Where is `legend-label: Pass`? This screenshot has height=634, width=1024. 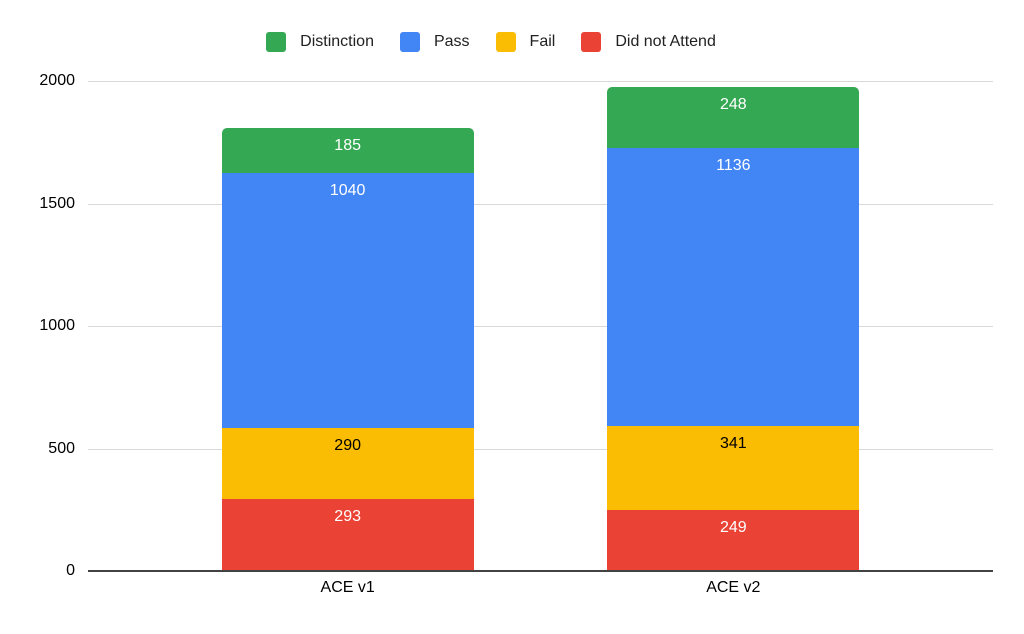
legend-label: Pass is located at coordinates (451, 41).